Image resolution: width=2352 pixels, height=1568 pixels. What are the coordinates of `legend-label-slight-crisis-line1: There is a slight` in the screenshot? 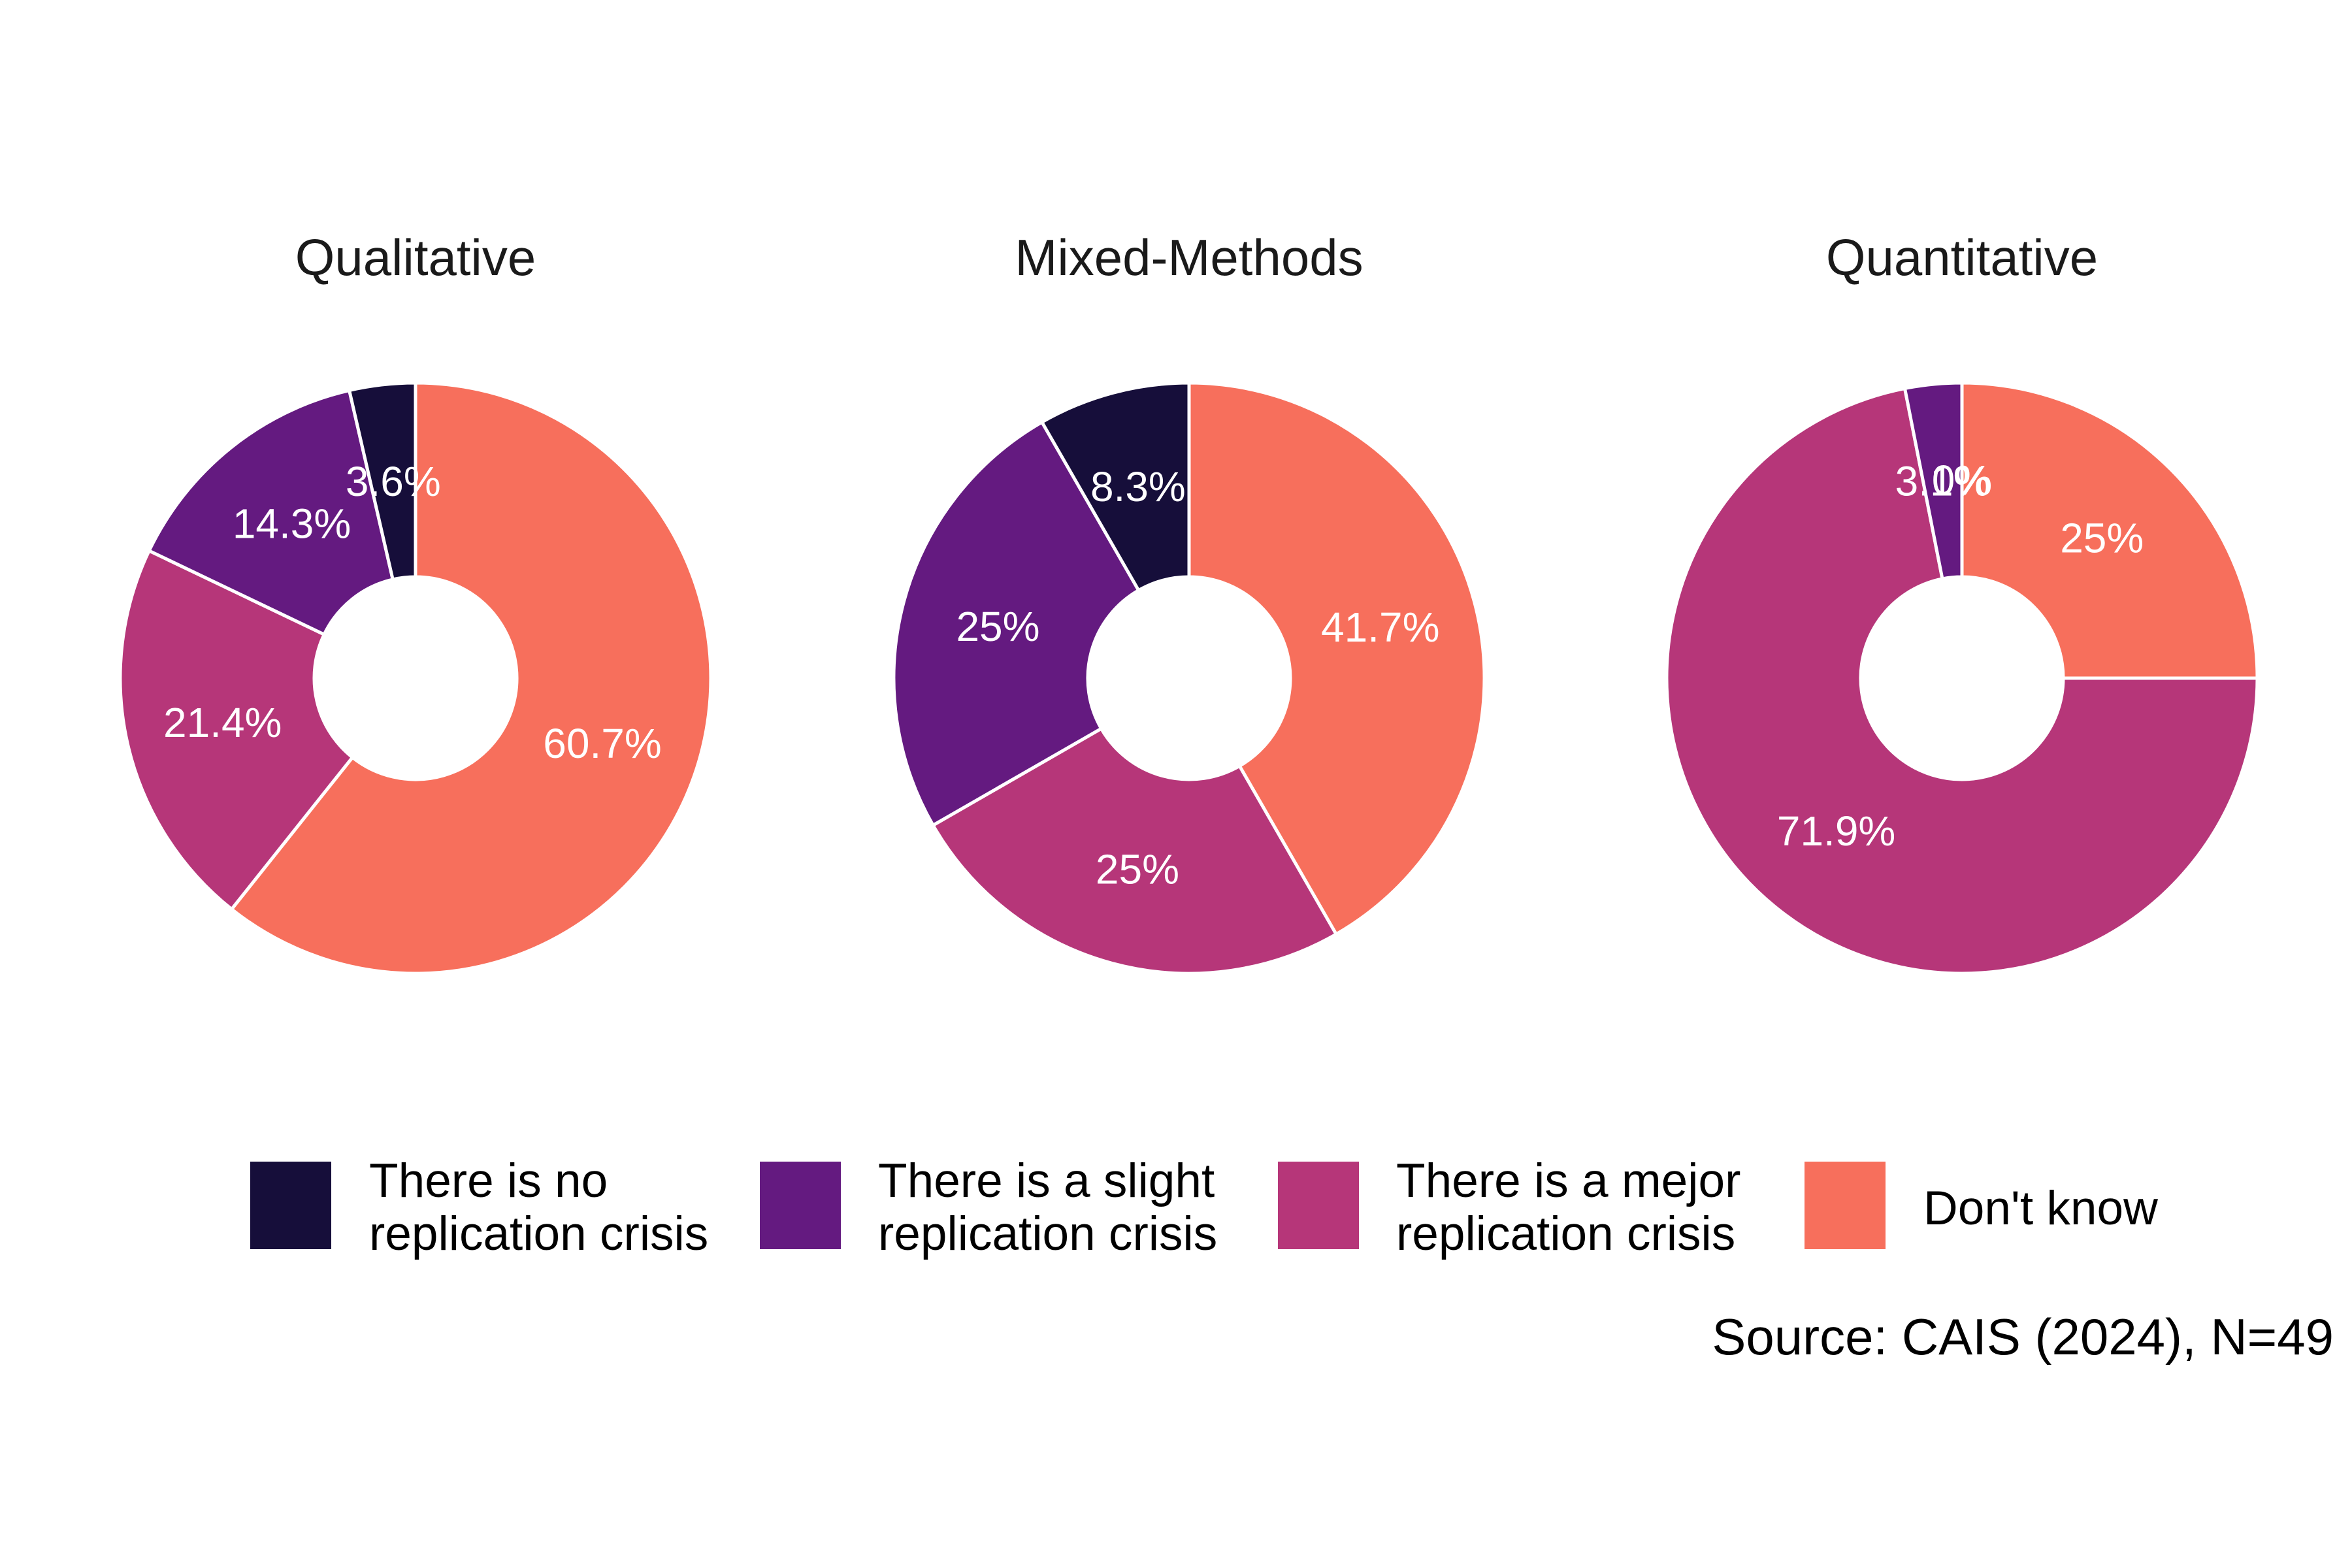 It's located at (1046, 1180).